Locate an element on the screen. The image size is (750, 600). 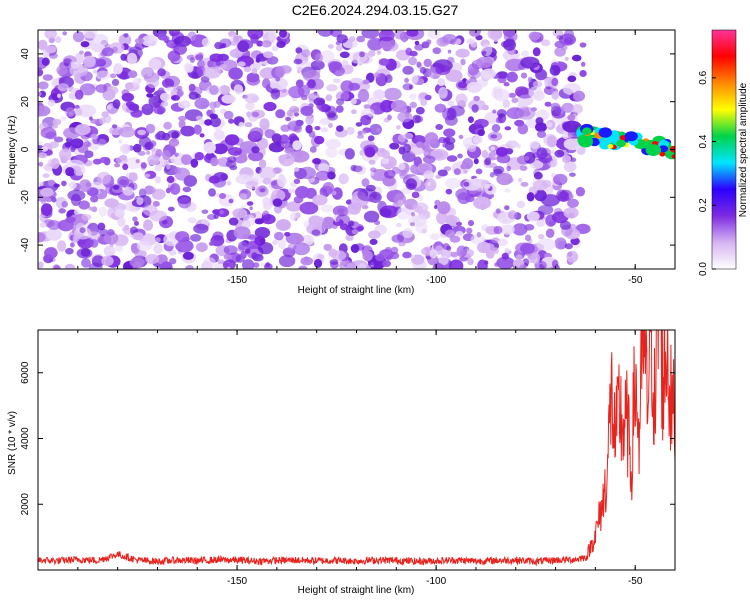
snr-x-tick-label: -50 is located at coordinates (635, 581).